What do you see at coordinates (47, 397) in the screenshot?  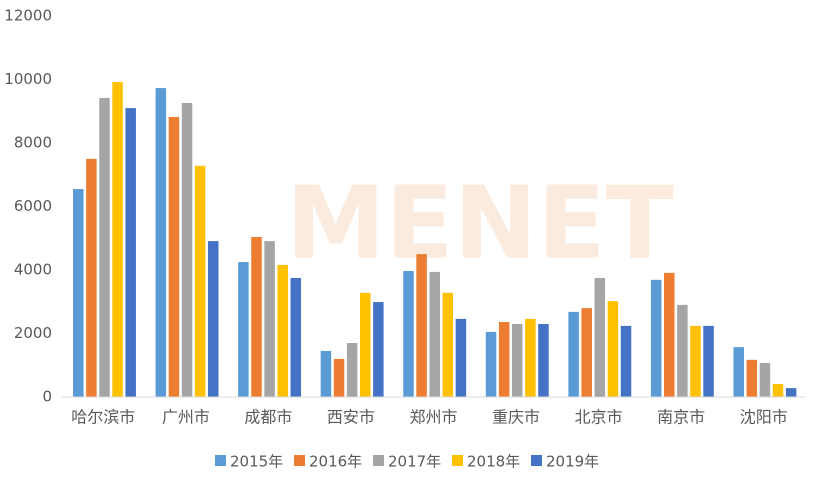 I see `y-tick-label: 0` at bounding box center [47, 397].